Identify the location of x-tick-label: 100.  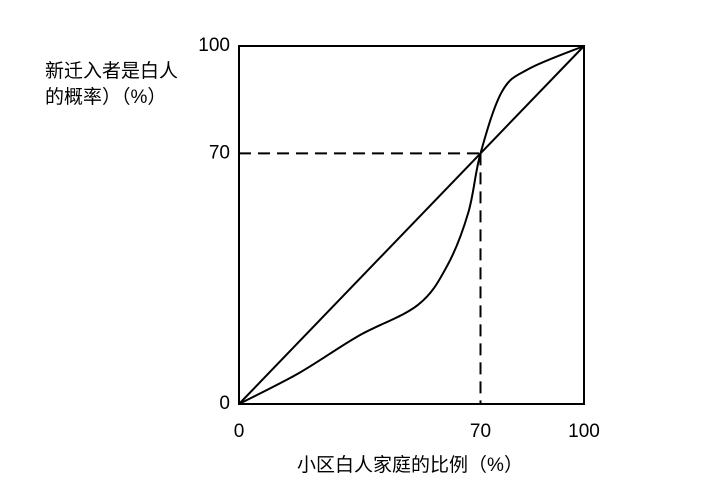
(584, 431).